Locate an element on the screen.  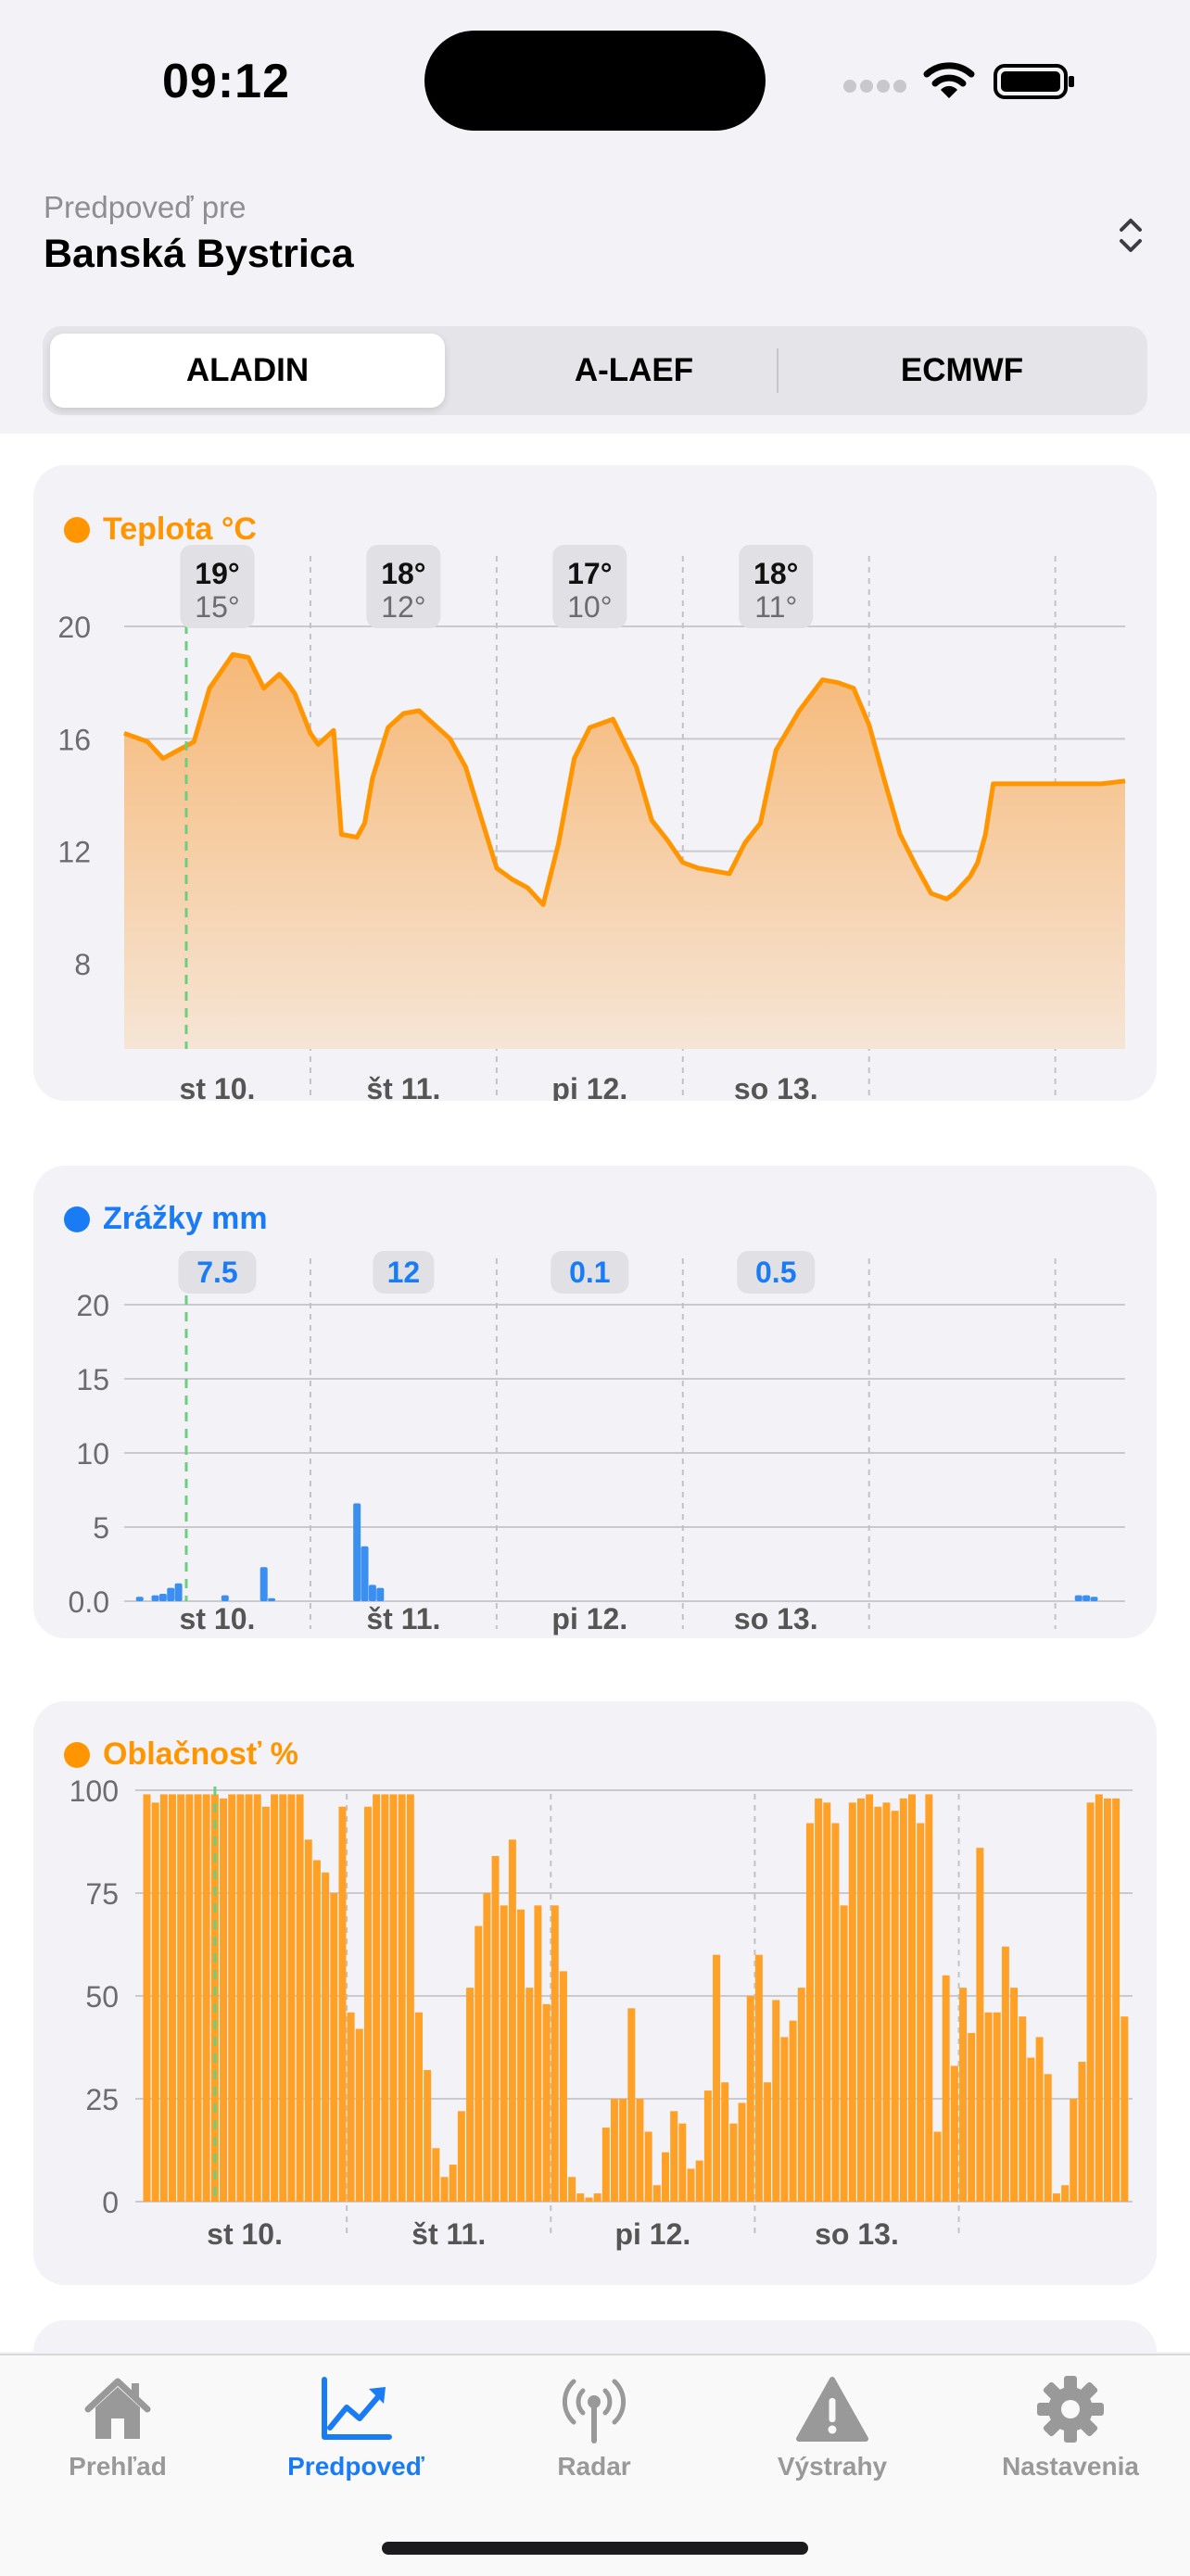
daily-max-temp: 19° is located at coordinates (217, 573).